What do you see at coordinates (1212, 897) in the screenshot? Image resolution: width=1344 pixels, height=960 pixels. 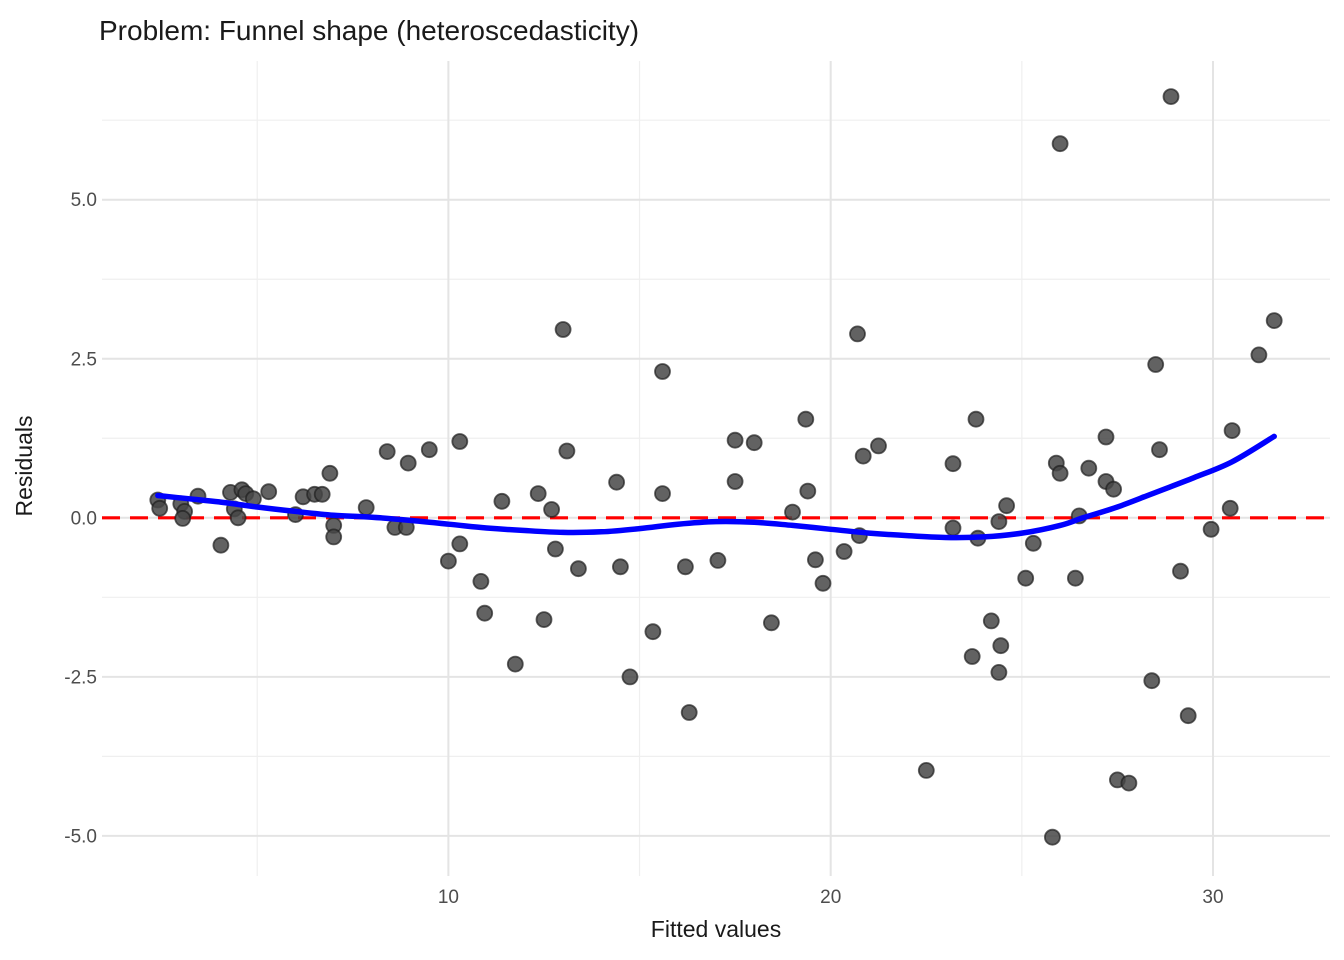 I see `x-tick-label: 30` at bounding box center [1212, 897].